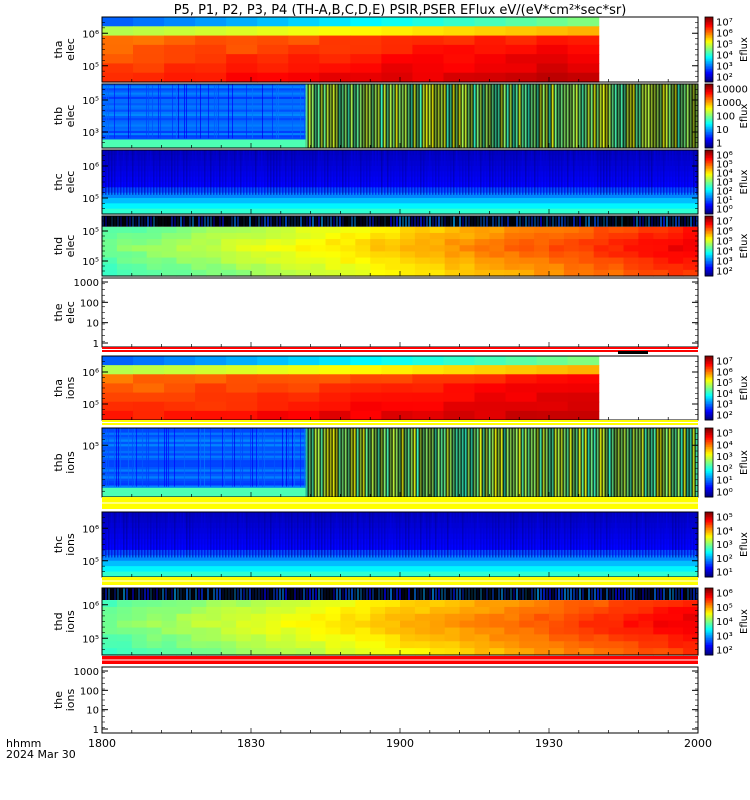 The image size is (750, 800). I want to click on x-tick-label: 1900, so click(400, 743).